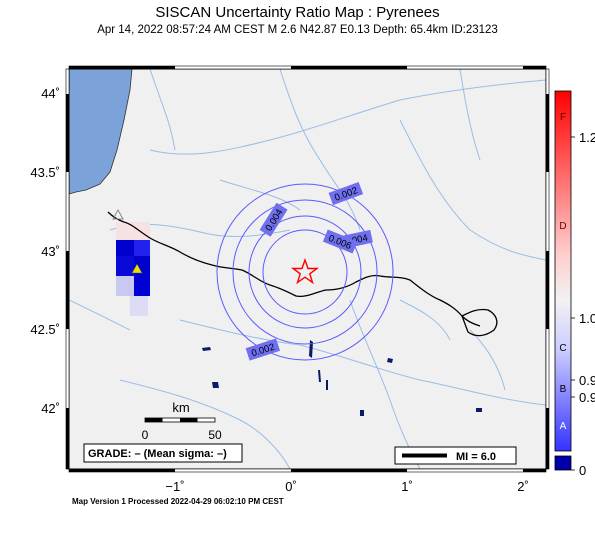  What do you see at coordinates (582, 470) in the screenshot?
I see `colorbar-value: 0` at bounding box center [582, 470].